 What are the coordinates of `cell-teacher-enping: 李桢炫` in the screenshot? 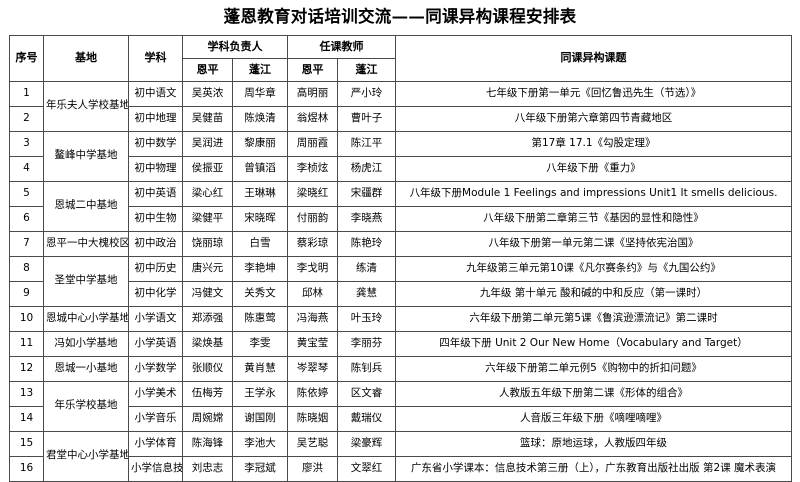 It's located at (312, 168).